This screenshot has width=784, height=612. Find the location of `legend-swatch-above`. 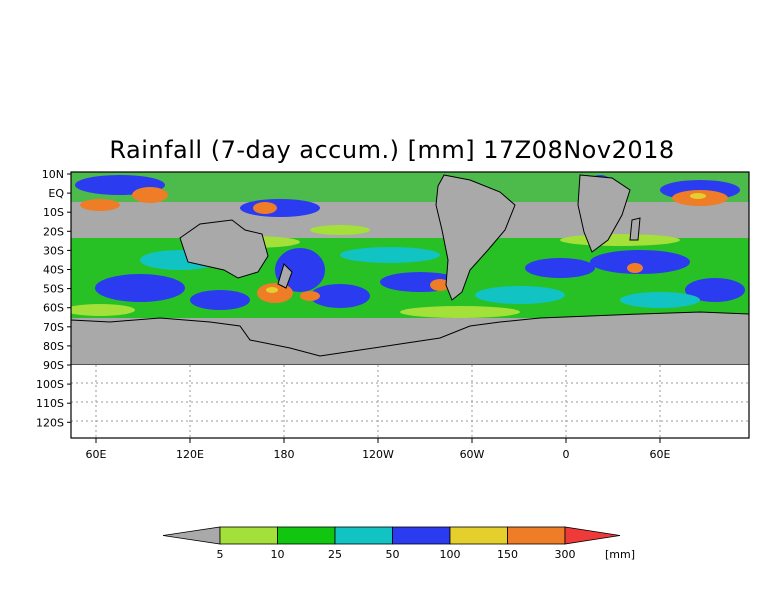

legend-swatch-above is located at coordinates (592, 535).